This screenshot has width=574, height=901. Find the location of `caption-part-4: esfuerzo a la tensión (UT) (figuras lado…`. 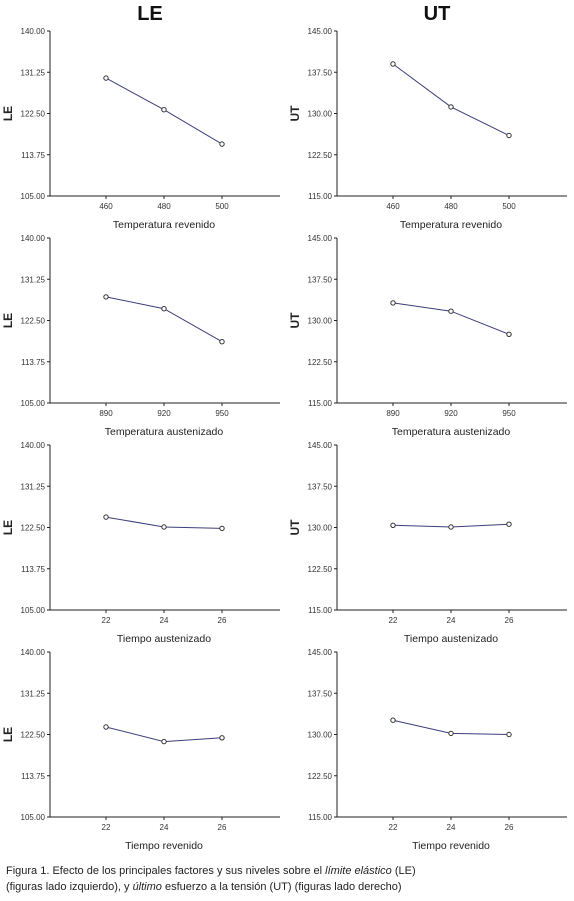

caption-part-4: esfuerzo a la tensión (UT) (figuras lado… is located at coordinates (281, 887).